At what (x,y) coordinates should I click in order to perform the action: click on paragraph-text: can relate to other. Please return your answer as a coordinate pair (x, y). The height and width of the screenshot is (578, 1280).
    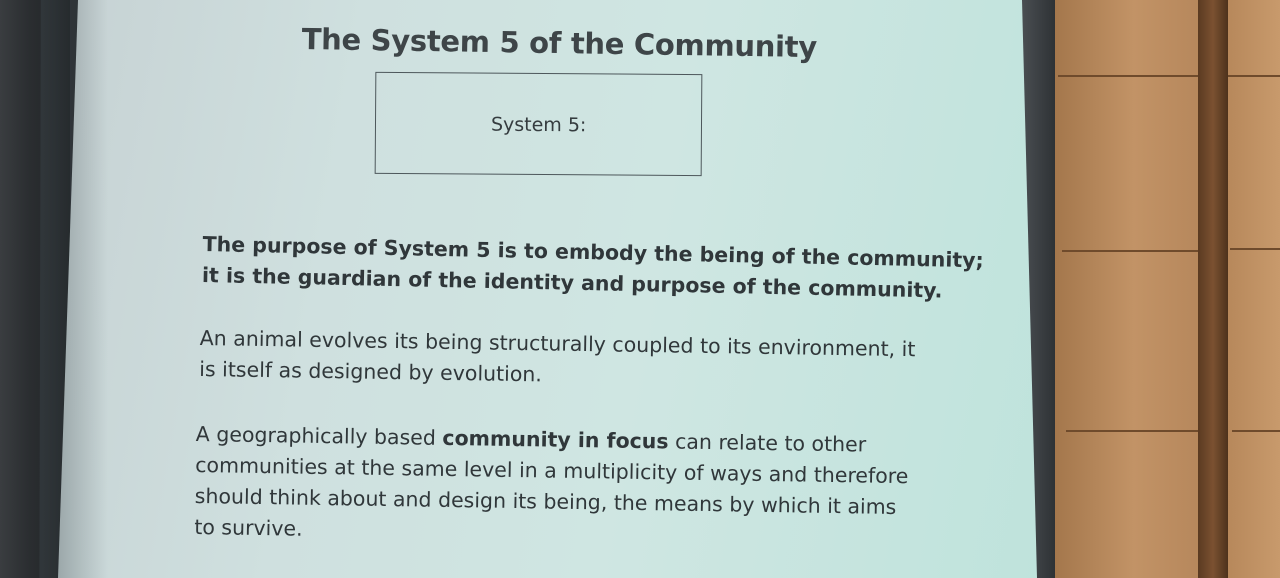
    Looking at the image, I should click on (767, 443).